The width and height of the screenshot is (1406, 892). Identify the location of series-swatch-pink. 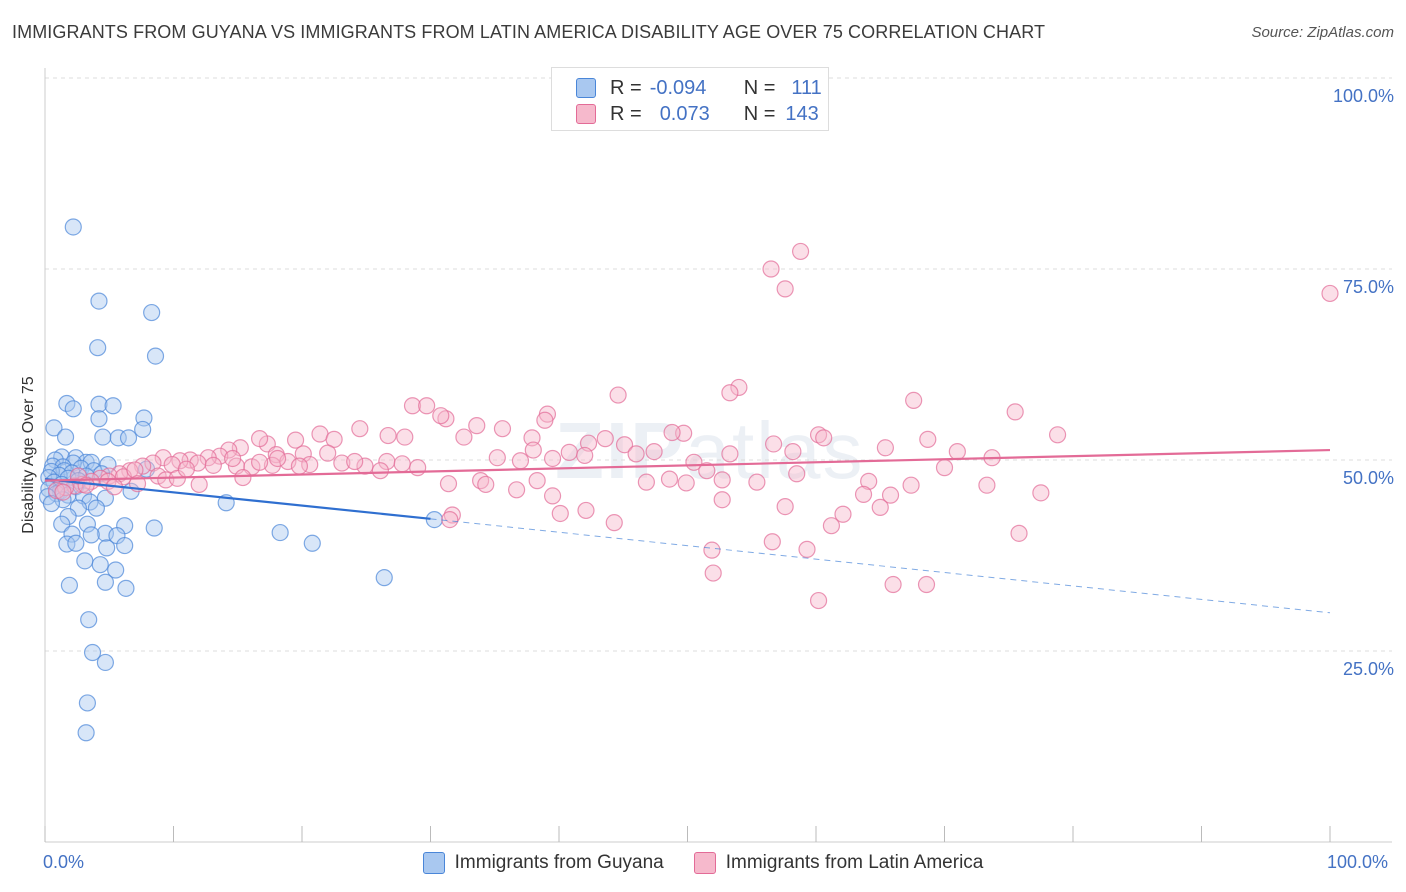
(704, 863).